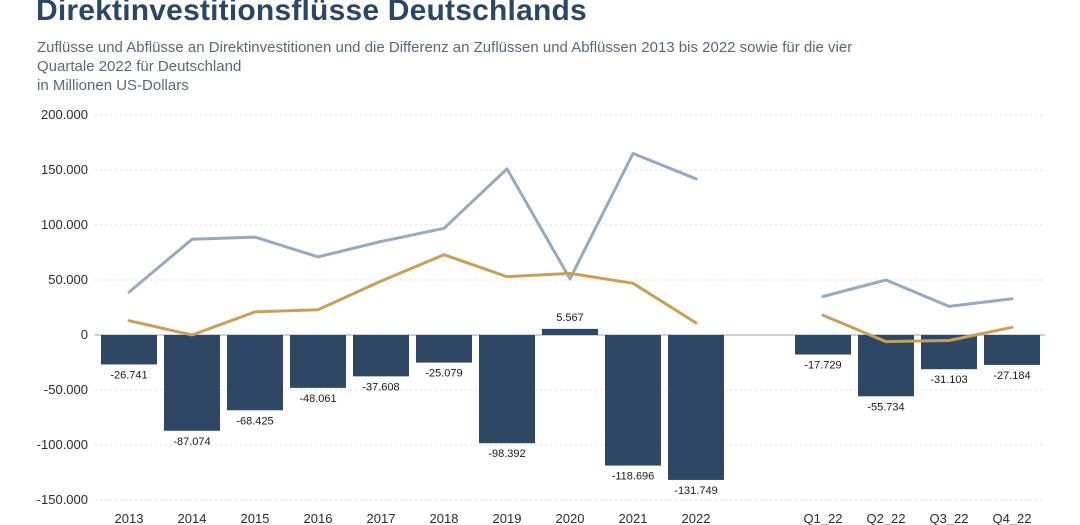 The width and height of the screenshot is (1080, 525). What do you see at coordinates (381, 518) in the screenshot?
I see `x-tick-label: 2017` at bounding box center [381, 518].